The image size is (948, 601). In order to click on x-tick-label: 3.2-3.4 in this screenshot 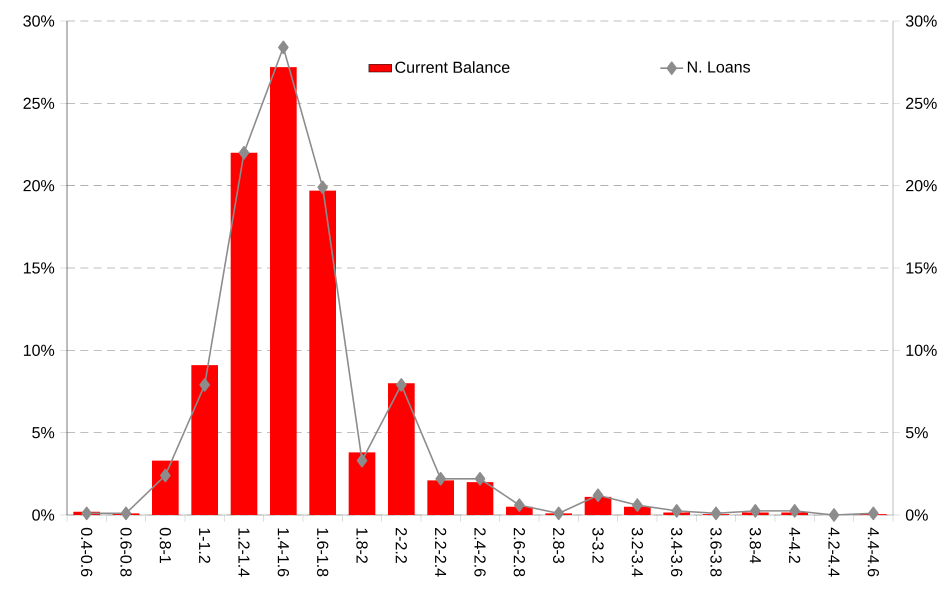, I will do `click(637, 552)`.